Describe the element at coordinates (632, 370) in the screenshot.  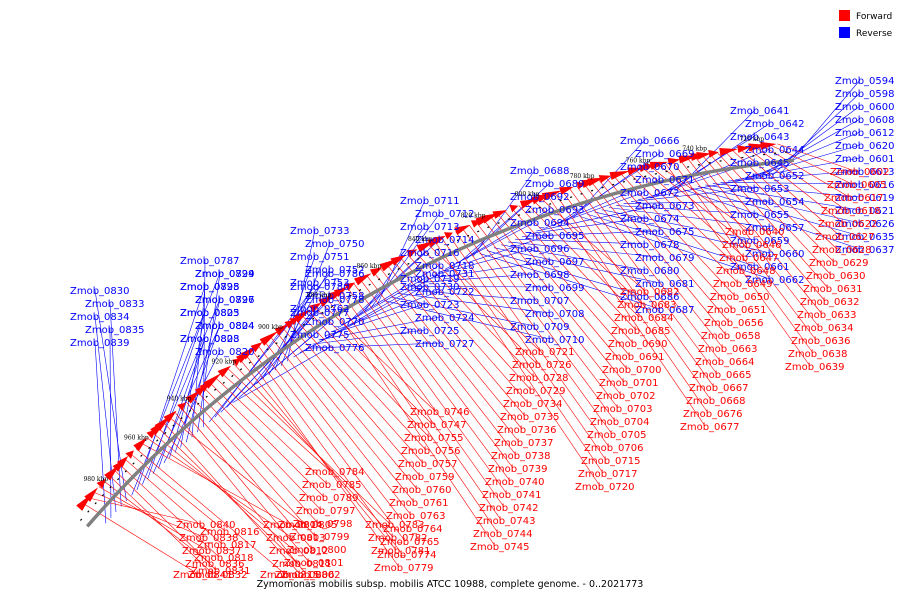
I see `gene-label: Zmob_0700` at that location.